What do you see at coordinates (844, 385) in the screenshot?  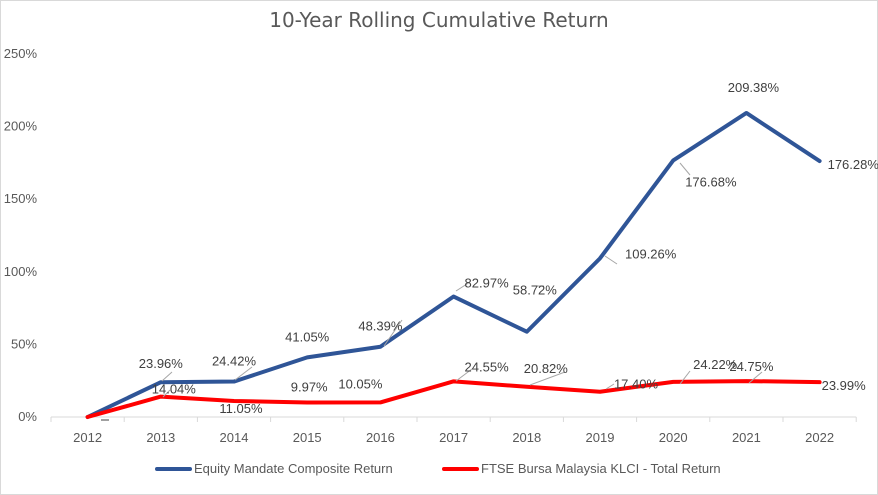 I see `data-label: 23.99%` at bounding box center [844, 385].